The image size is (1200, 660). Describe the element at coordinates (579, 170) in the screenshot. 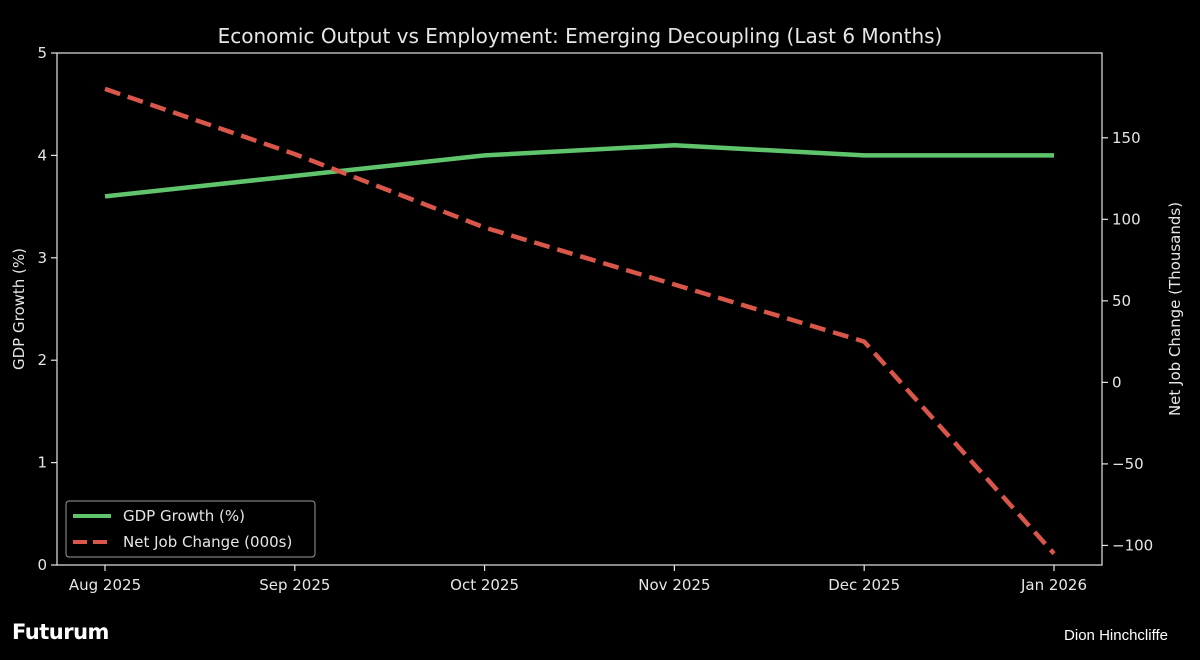

I see `series-line-gdp` at that location.